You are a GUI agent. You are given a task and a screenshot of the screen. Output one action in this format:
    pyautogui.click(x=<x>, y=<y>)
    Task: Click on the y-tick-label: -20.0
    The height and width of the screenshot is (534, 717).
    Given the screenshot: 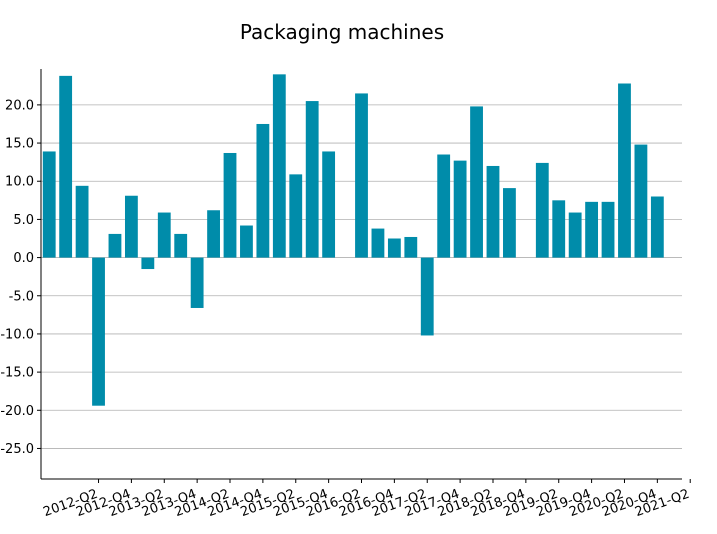 What is the action you would take?
    pyautogui.click(x=17, y=411)
    